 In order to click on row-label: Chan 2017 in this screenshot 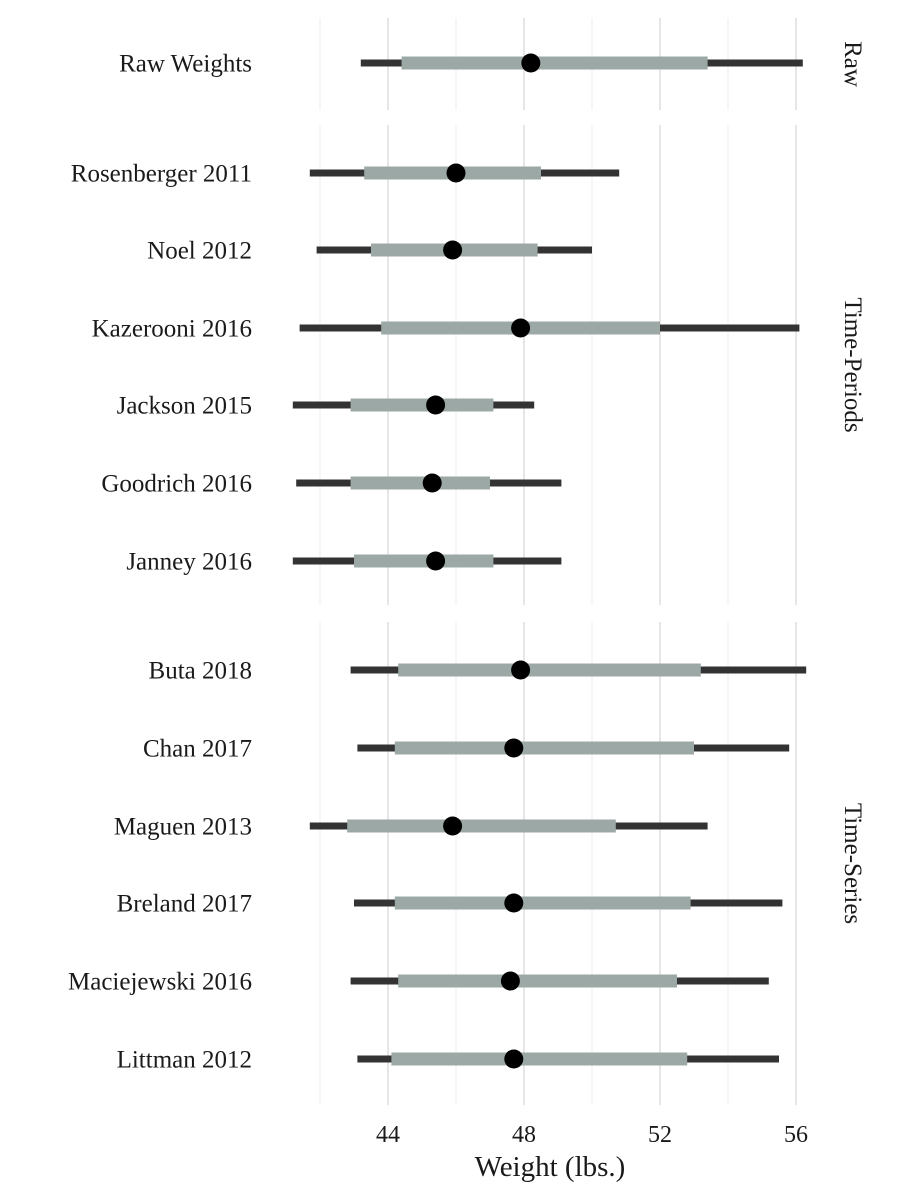, I will do `click(197, 749)`.